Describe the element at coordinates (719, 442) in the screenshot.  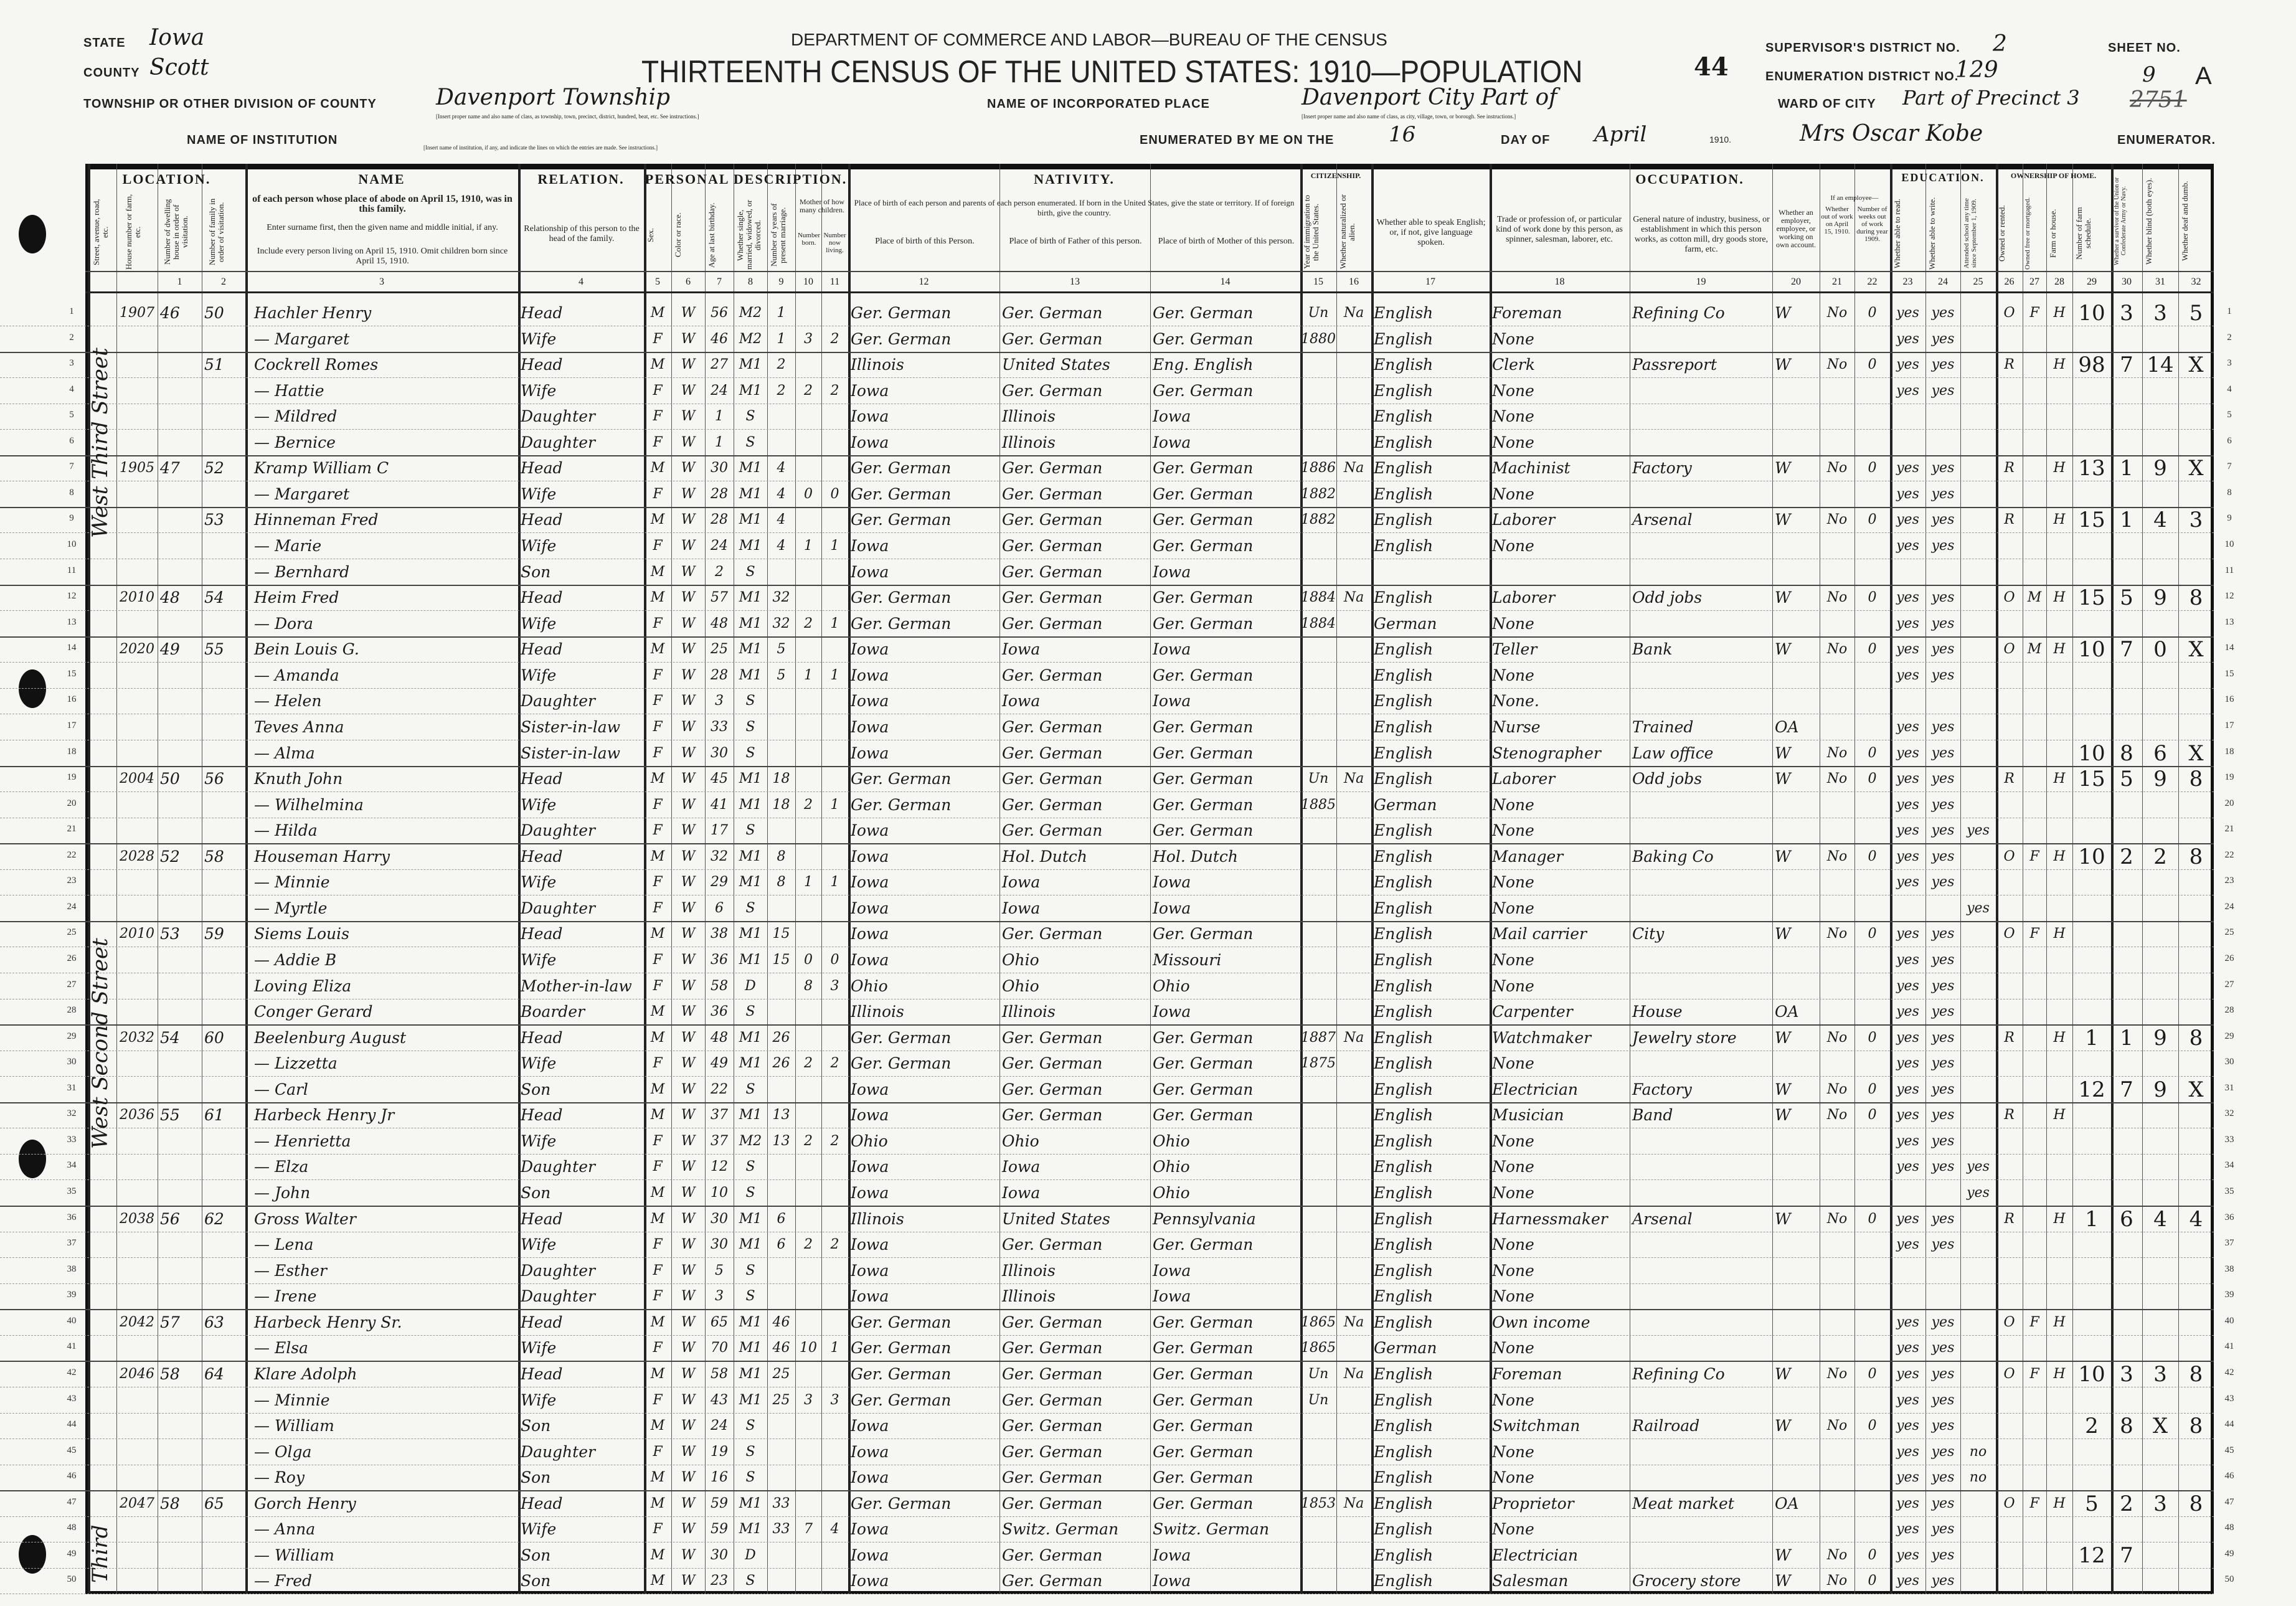
I see `cell-age: 1` at that location.